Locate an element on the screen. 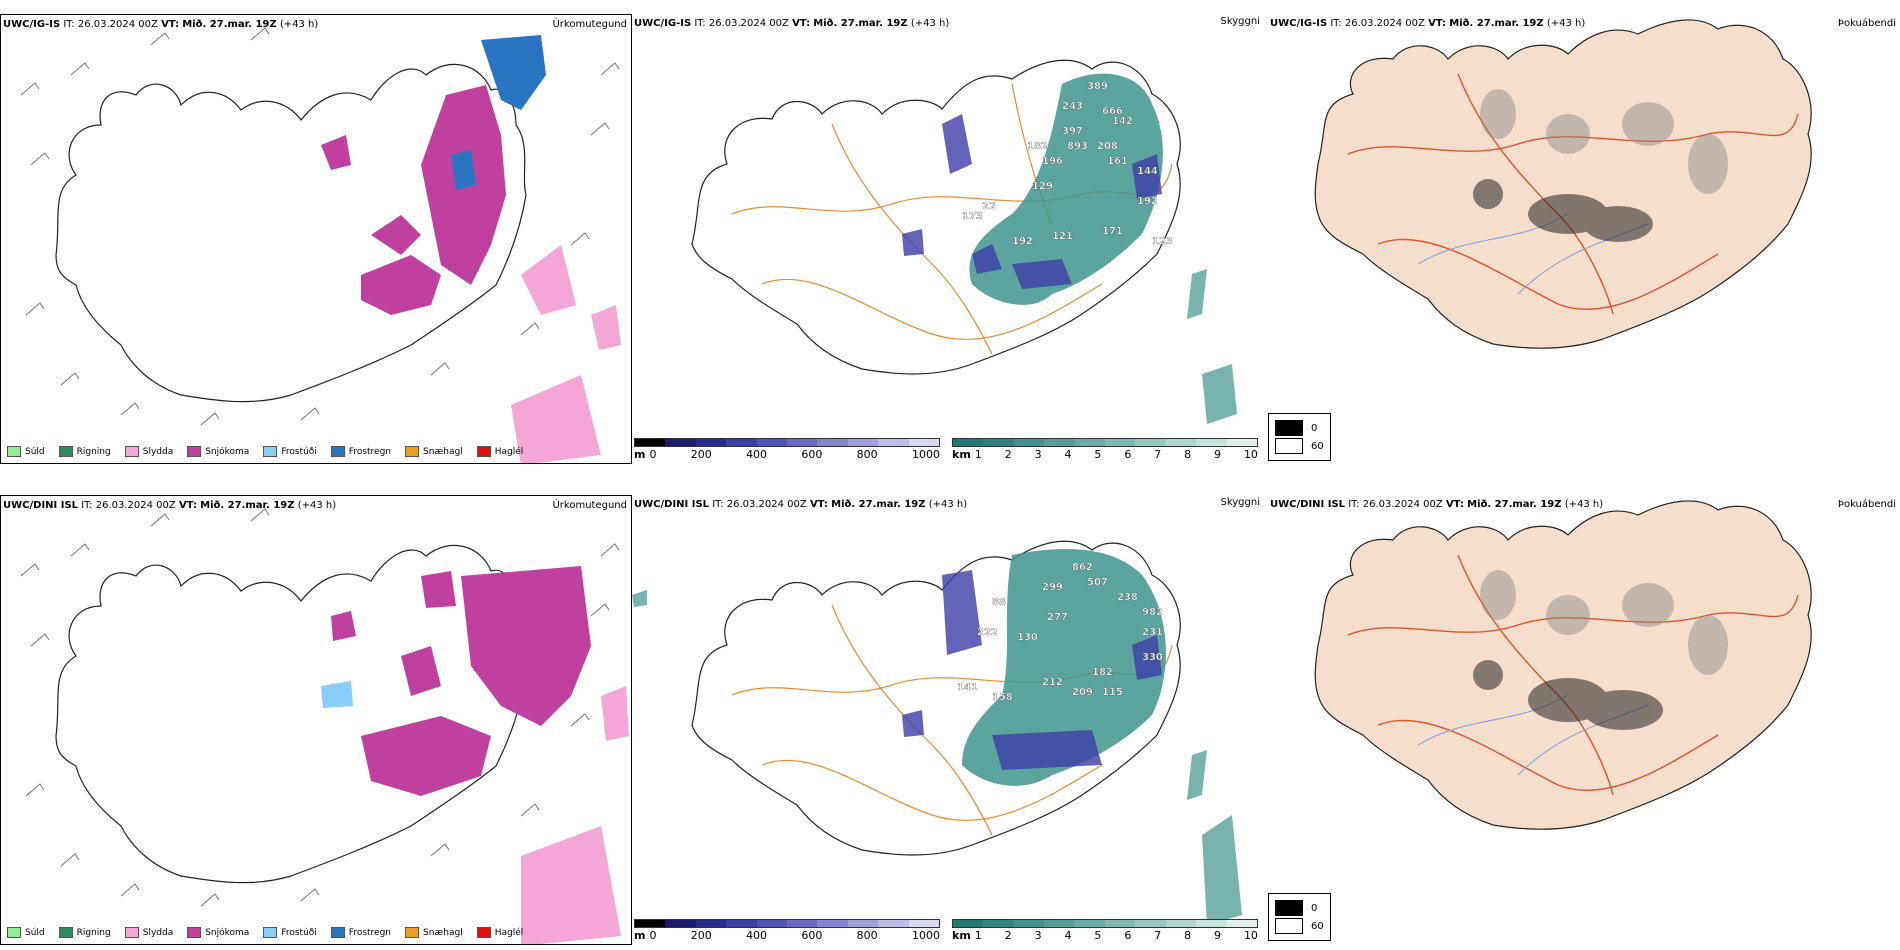 The height and width of the screenshot is (950, 1900). model-name: UWC/IG-IS is located at coordinates (1299, 23).